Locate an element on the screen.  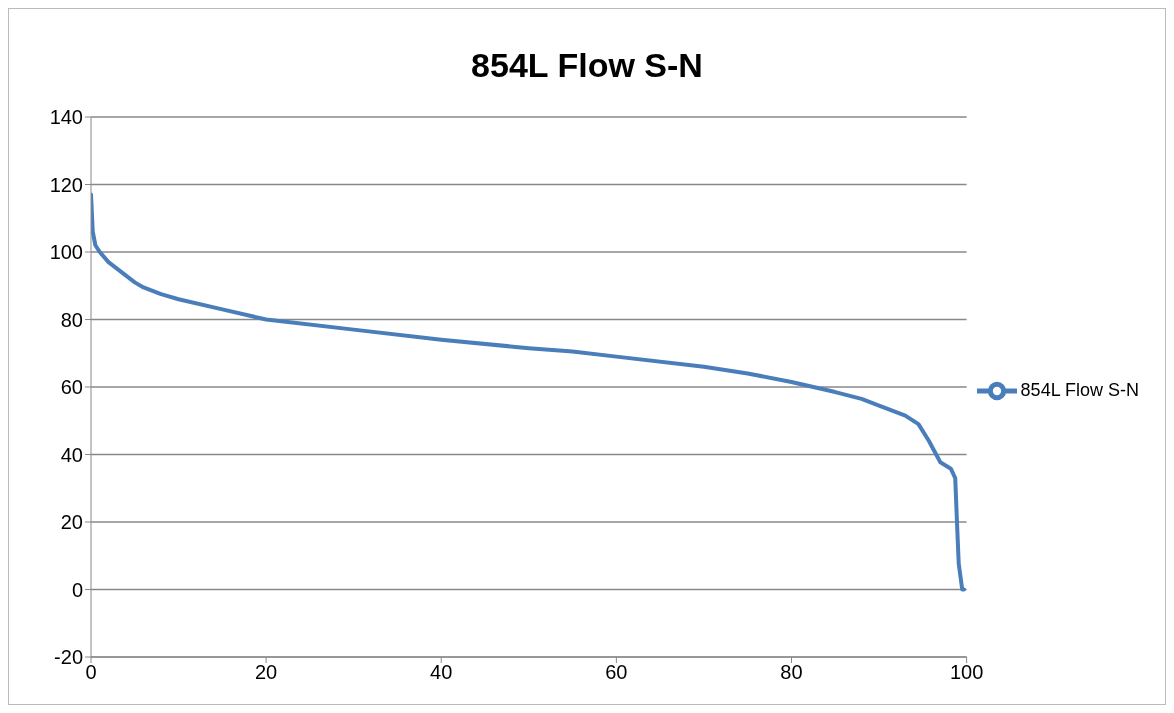
y-tick-label: 60 is located at coordinates (71, 387).